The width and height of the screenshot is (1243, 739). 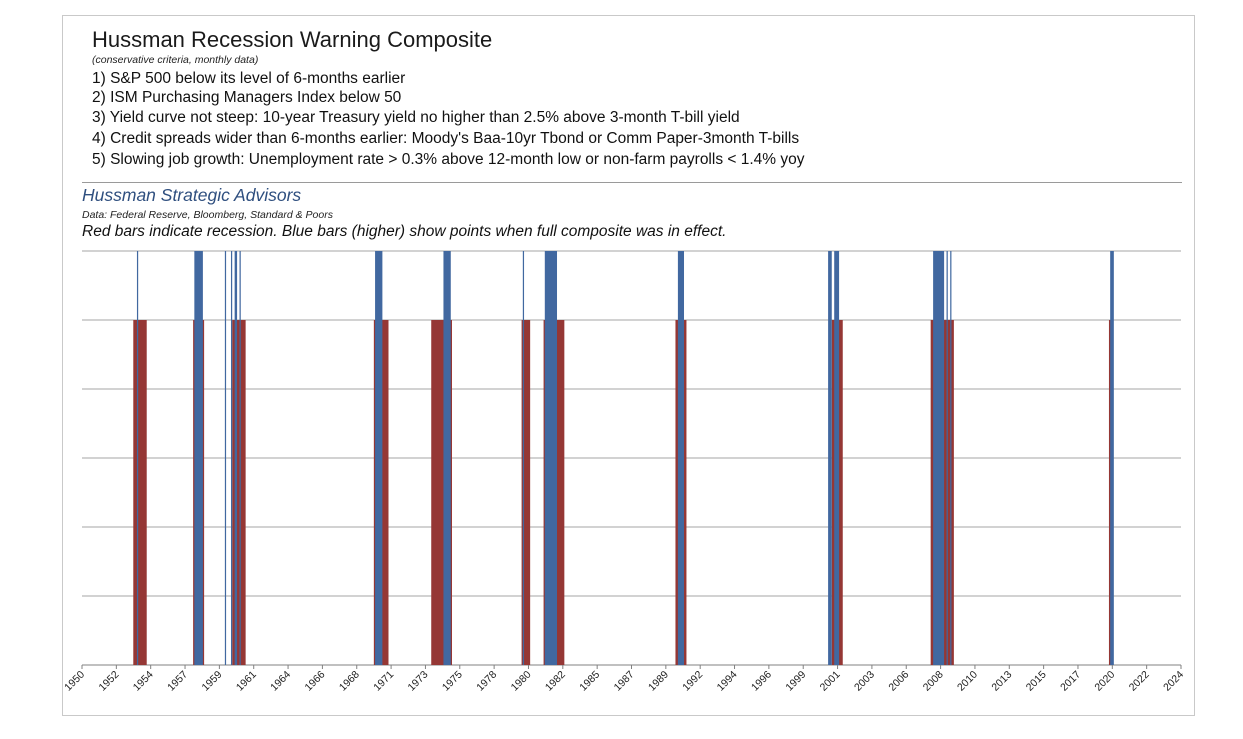 What do you see at coordinates (898, 681) in the screenshot?
I see `x-tick-label: 2006` at bounding box center [898, 681].